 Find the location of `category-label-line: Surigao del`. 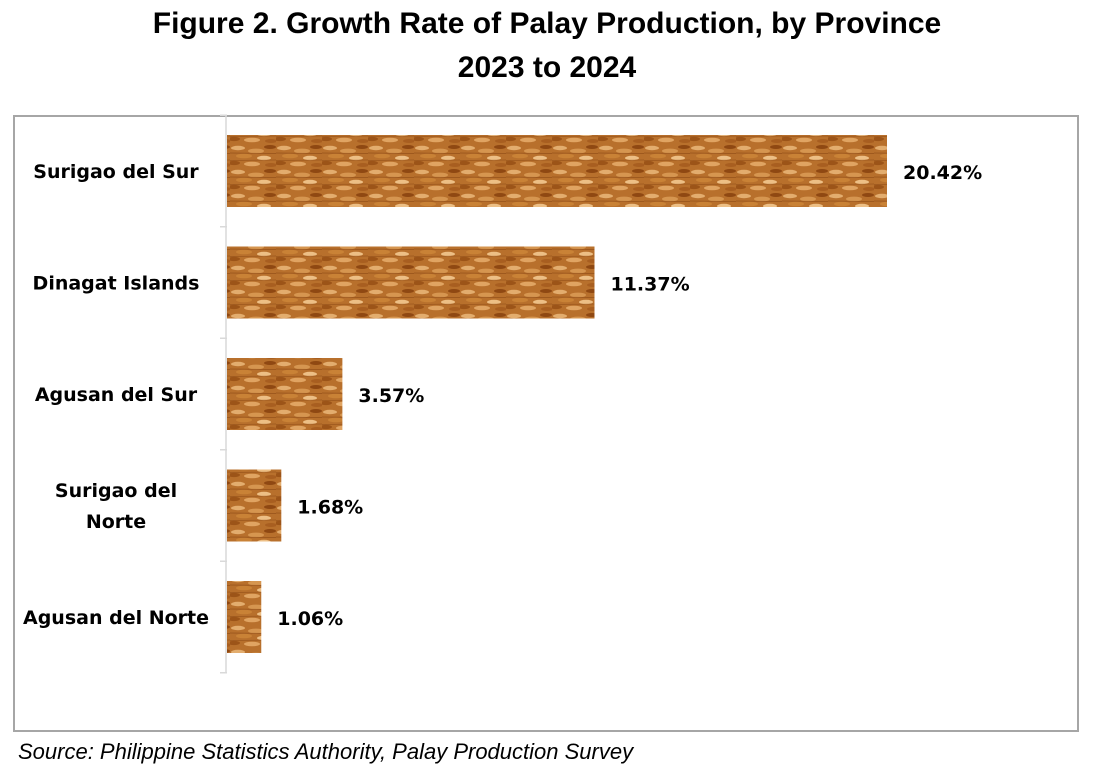

category-label-line: Surigao del is located at coordinates (116, 491).